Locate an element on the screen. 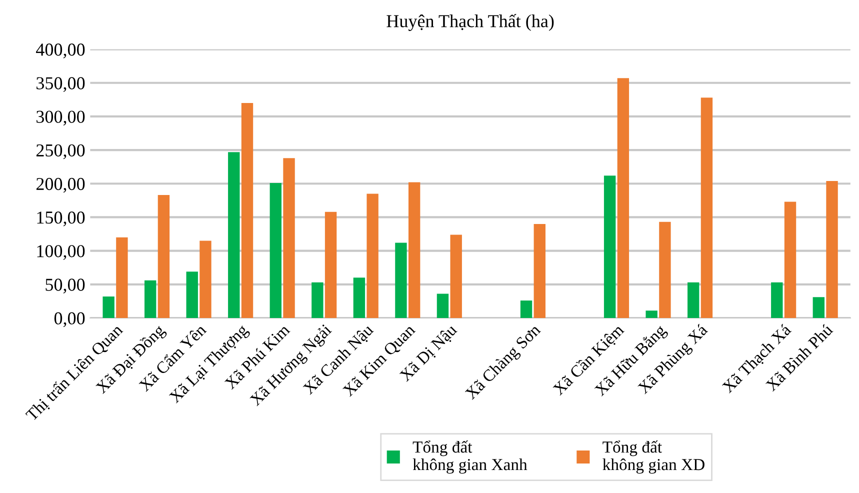 This screenshot has width=859, height=493. chart-title: Huyện Thạch Thất (ha) is located at coordinates (470, 22).